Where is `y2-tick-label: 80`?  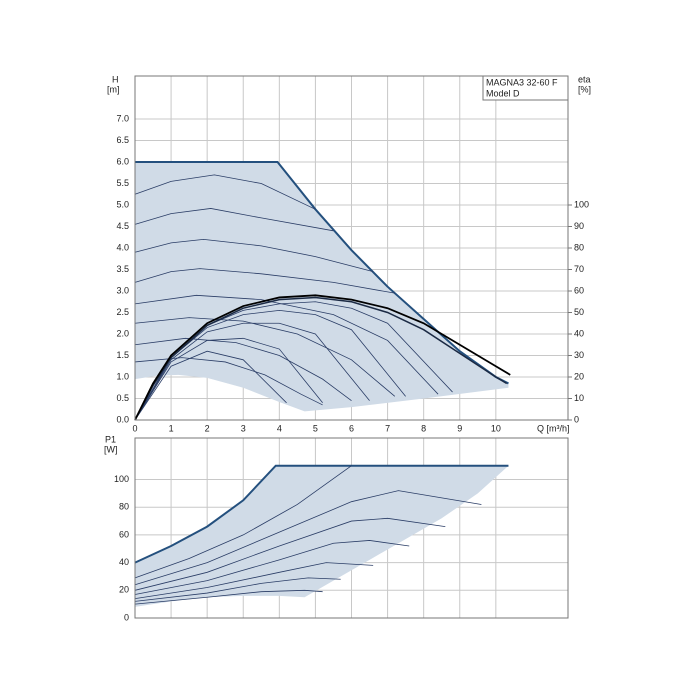 y2-tick-label: 80 is located at coordinates (579, 247).